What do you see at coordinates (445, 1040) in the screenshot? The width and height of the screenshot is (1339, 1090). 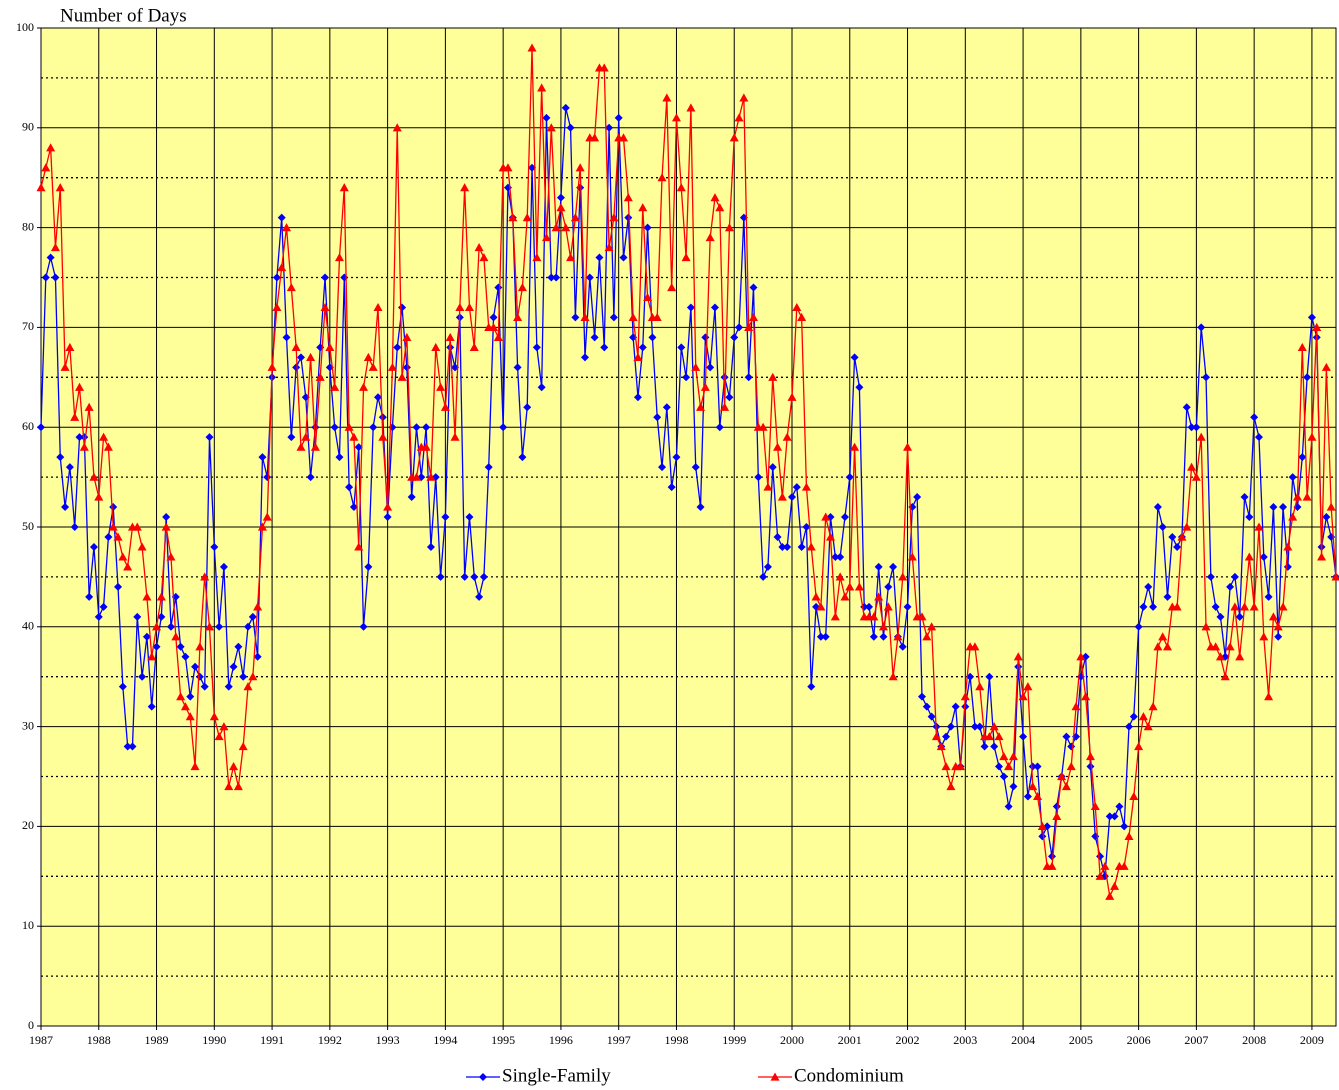 I see `x-tick-label: 1994` at bounding box center [445, 1040].